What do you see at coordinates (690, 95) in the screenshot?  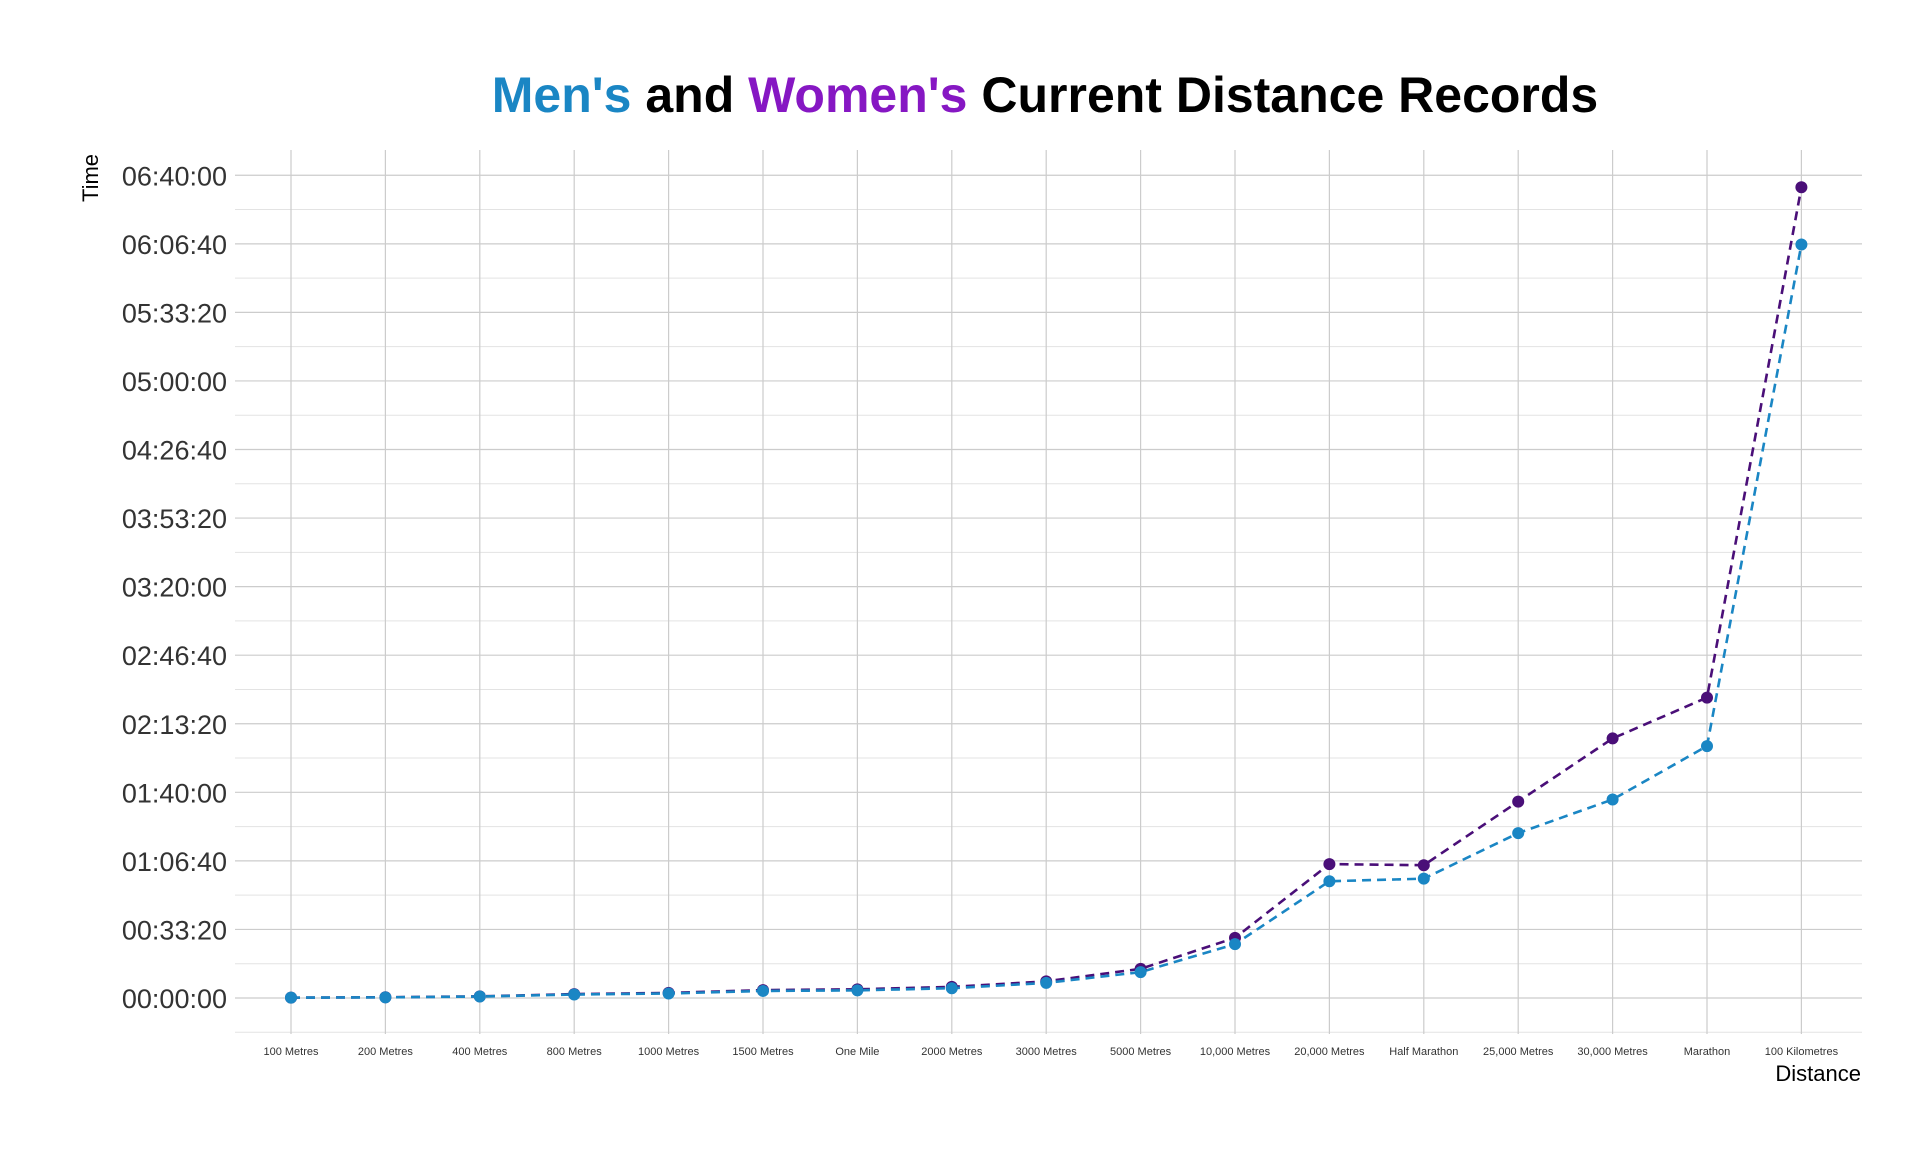 I see `title-and: and` at bounding box center [690, 95].